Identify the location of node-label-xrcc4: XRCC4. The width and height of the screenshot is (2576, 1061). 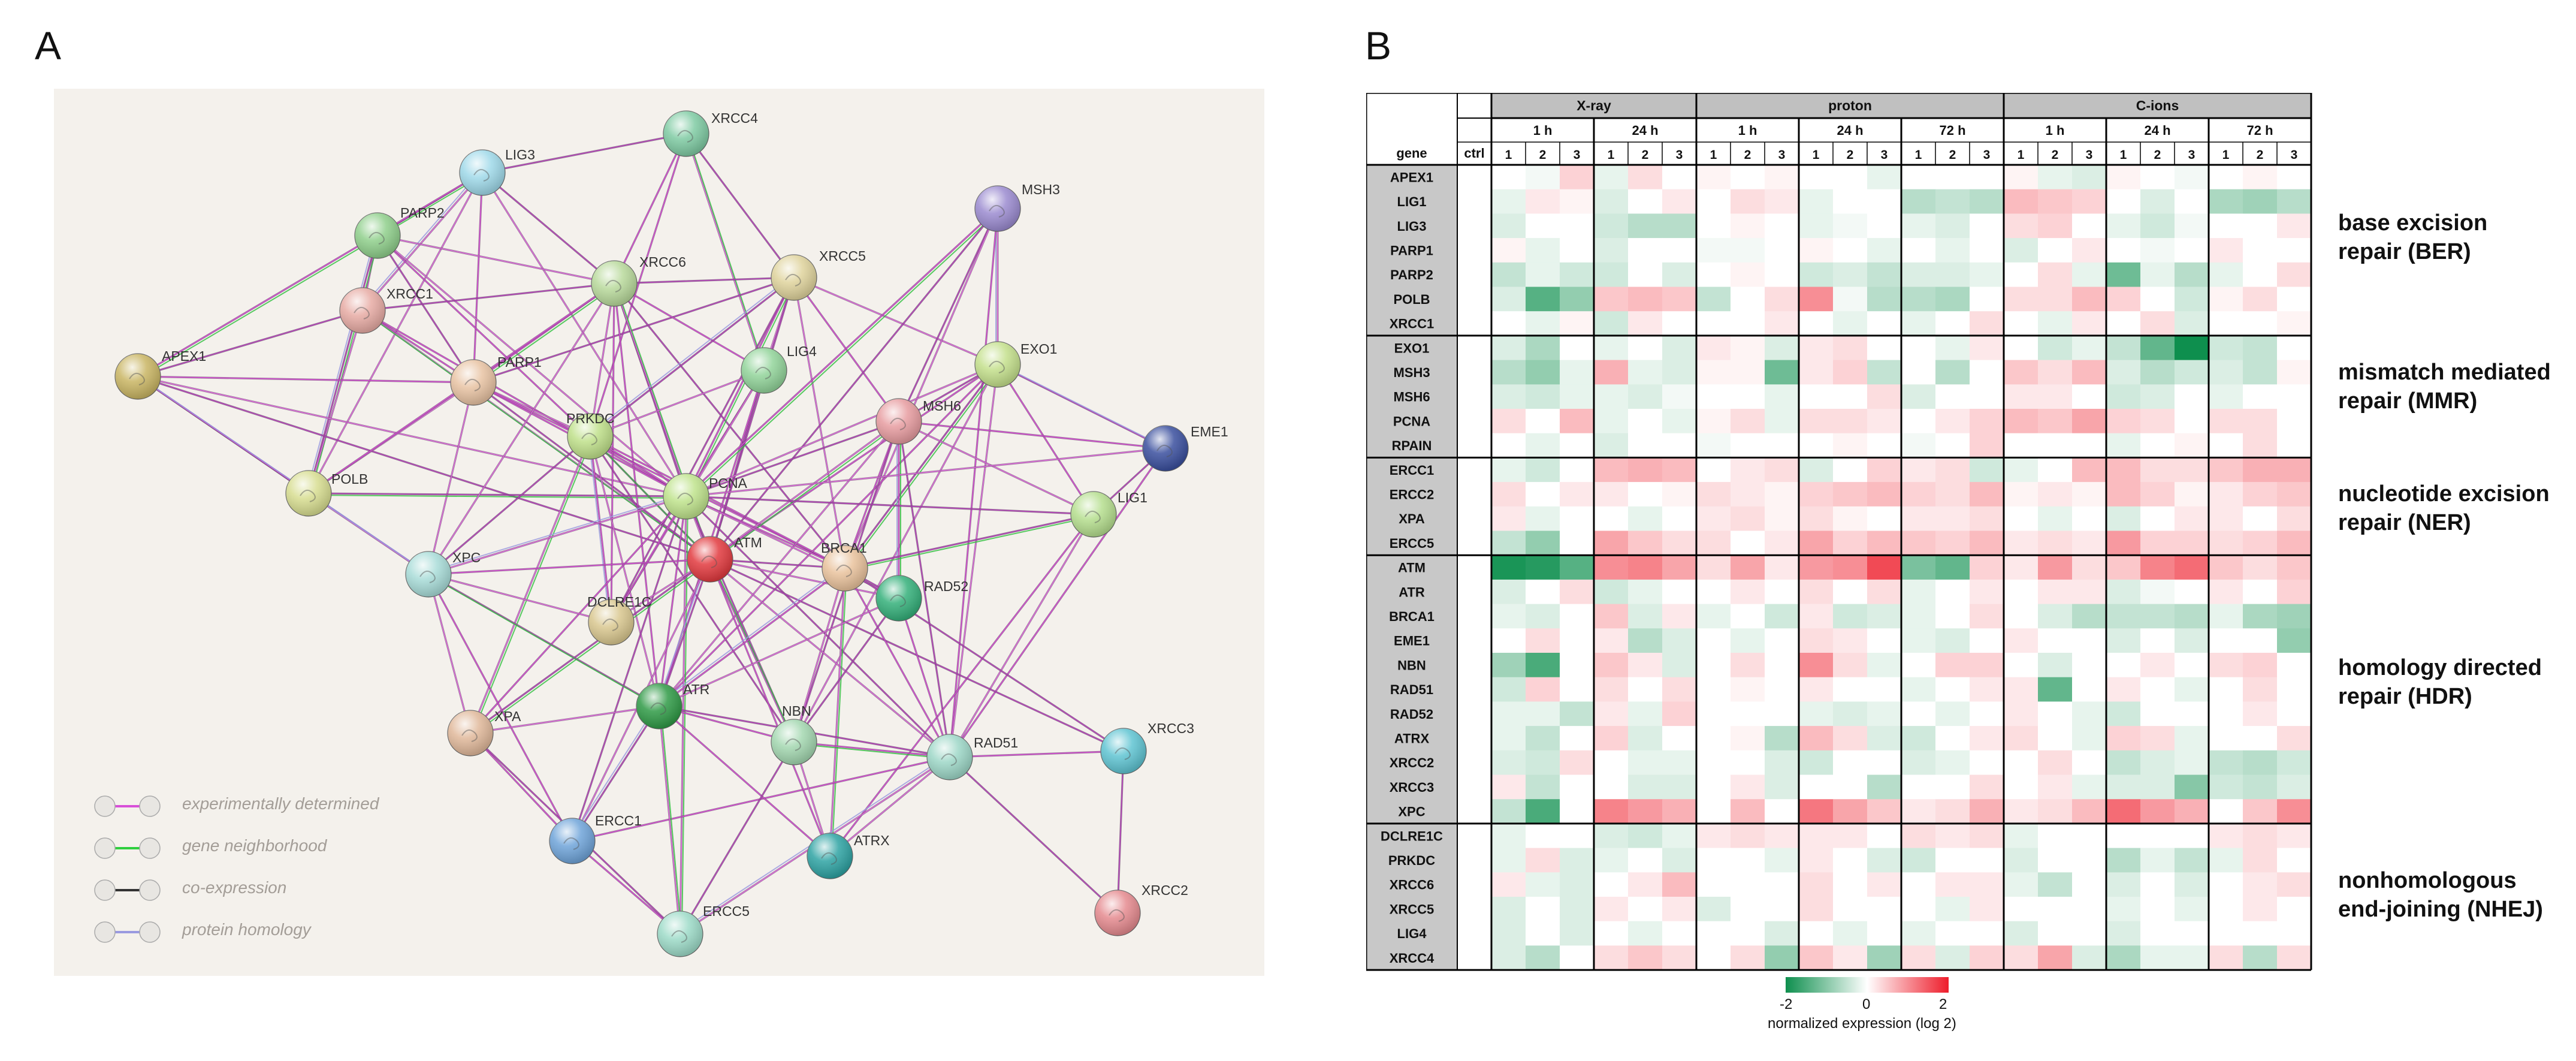
(735, 118).